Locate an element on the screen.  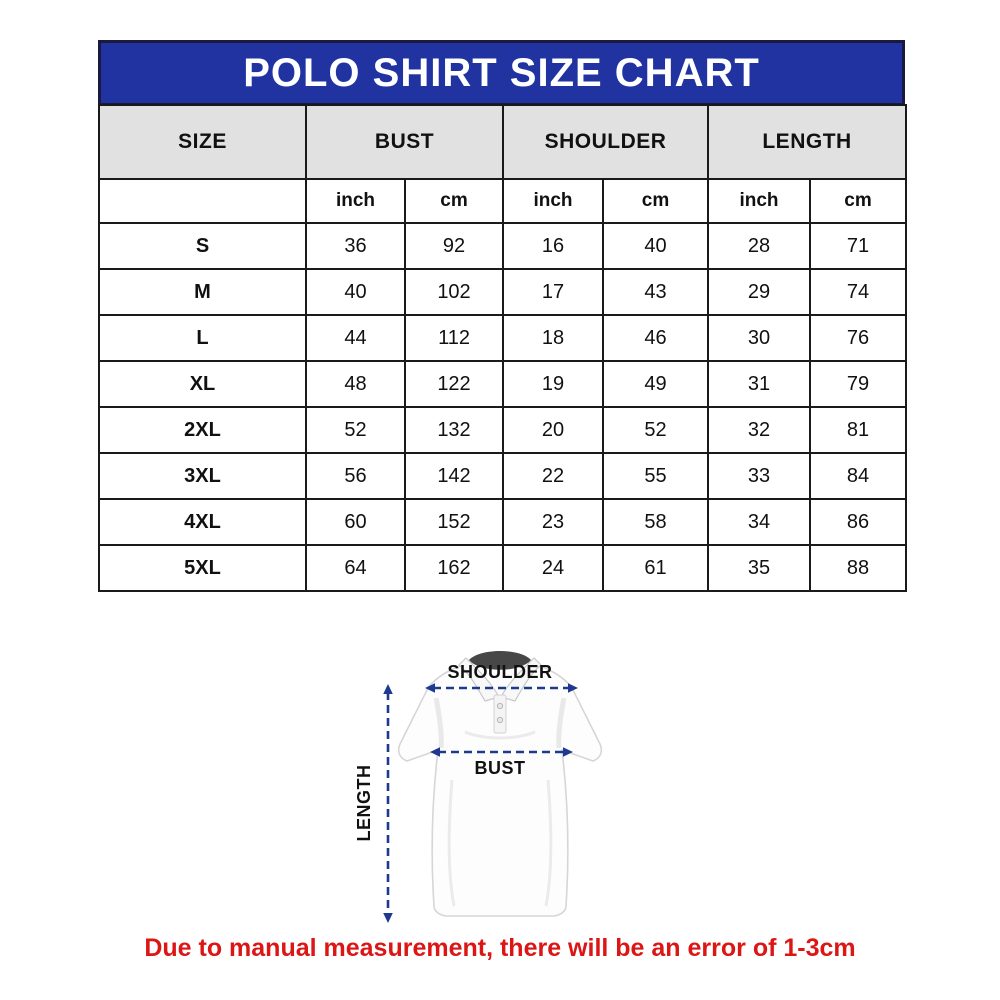
placket-button-top is located at coordinates (500, 706).